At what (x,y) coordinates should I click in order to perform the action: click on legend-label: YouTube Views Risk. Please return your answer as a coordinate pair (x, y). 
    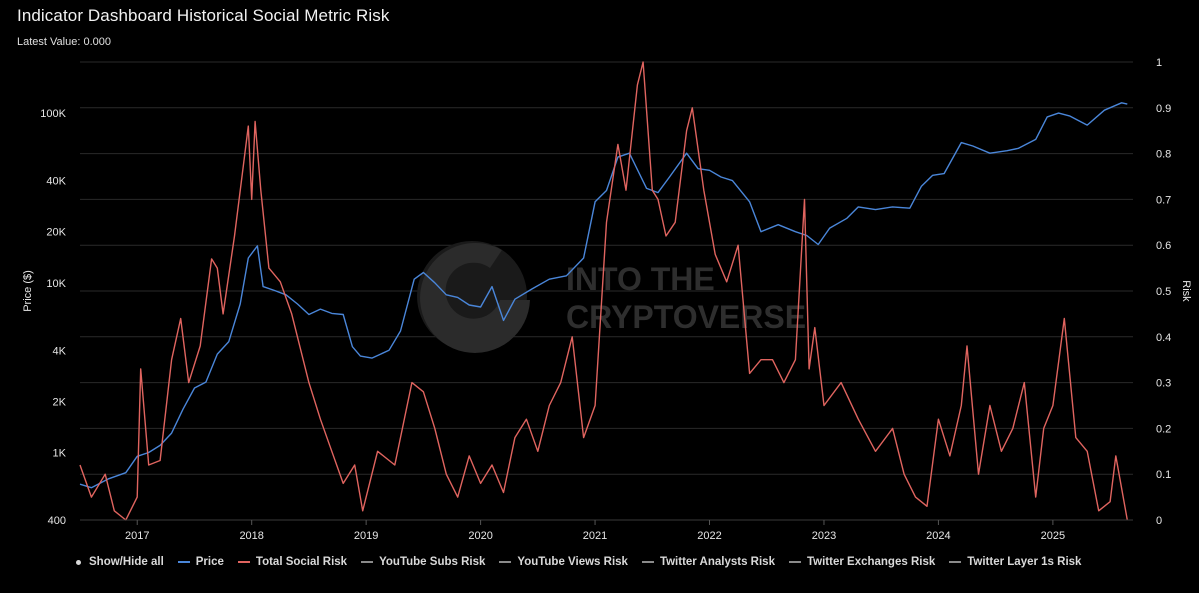
    Looking at the image, I should click on (572, 562).